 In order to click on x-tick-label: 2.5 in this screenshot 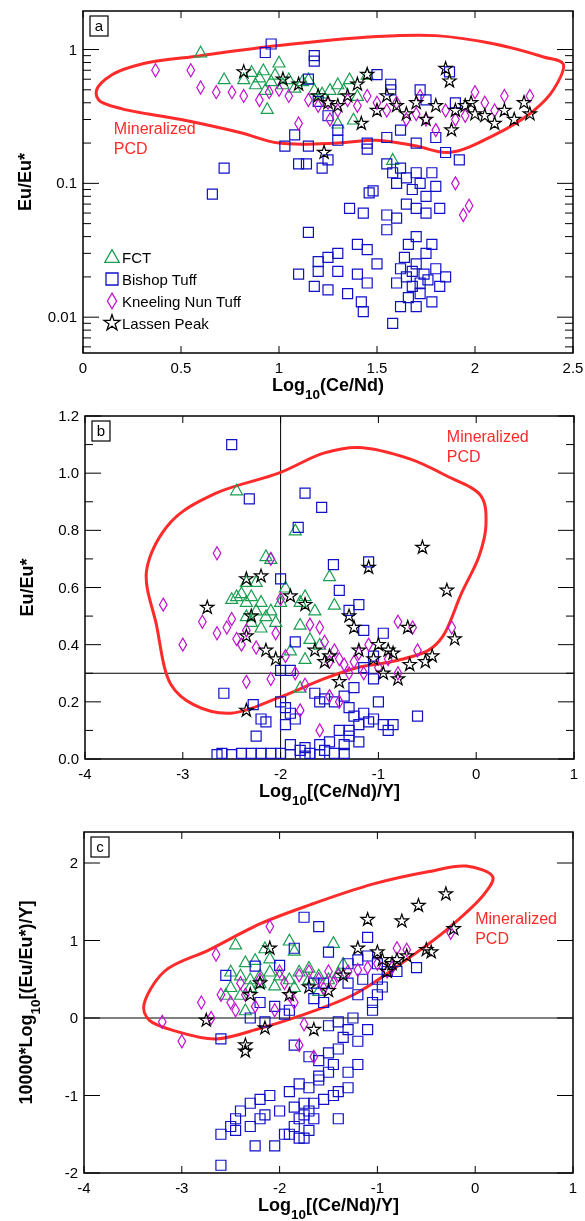, I will do `click(573, 367)`.